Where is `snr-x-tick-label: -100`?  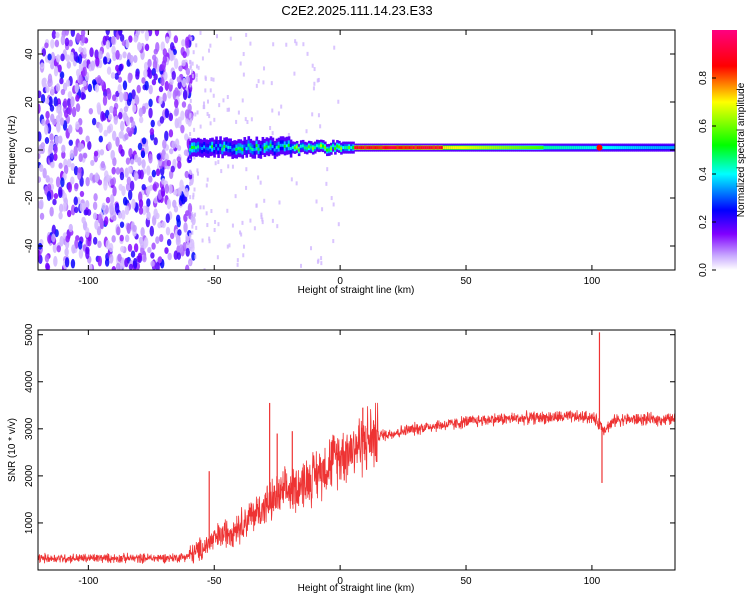
snr-x-tick-label: -100 is located at coordinates (88, 581).